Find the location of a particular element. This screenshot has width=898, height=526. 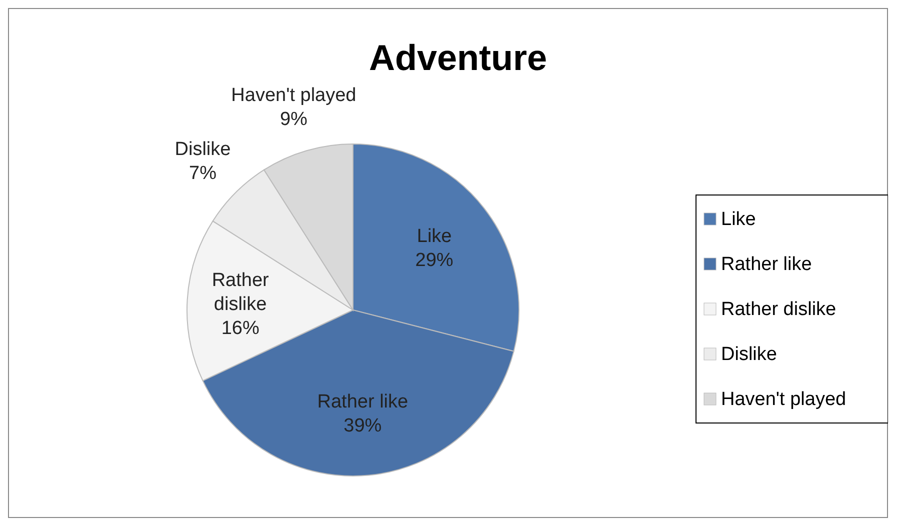

legend-label: Haven't played is located at coordinates (783, 399).